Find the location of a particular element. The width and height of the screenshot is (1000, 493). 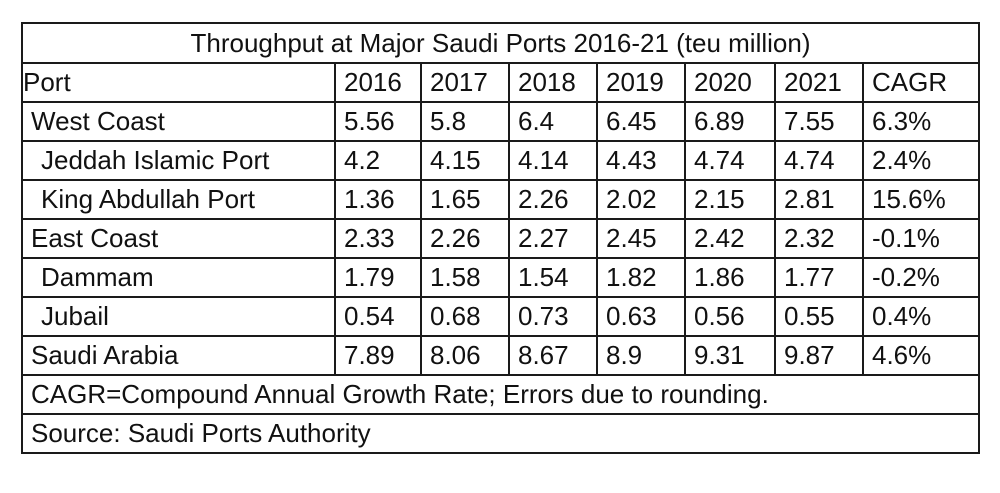

value-cell: 1.79 is located at coordinates (378, 277).